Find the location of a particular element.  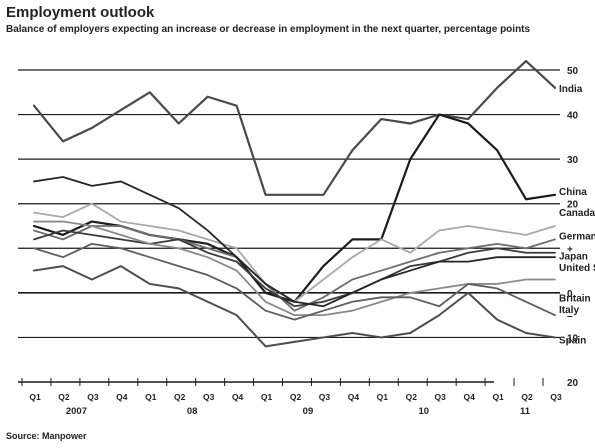

chart-title: Employment outlook is located at coordinates (80, 12).